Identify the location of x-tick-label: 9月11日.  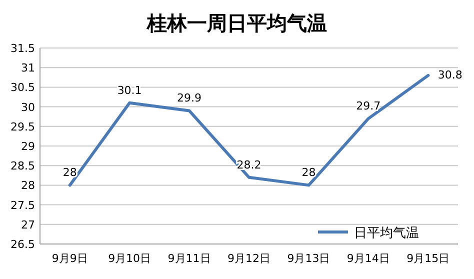
(189, 258).